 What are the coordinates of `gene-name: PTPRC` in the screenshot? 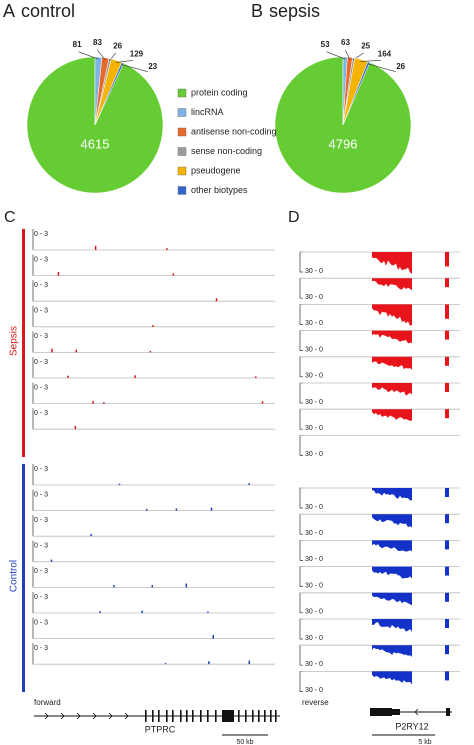 It's located at (160, 729).